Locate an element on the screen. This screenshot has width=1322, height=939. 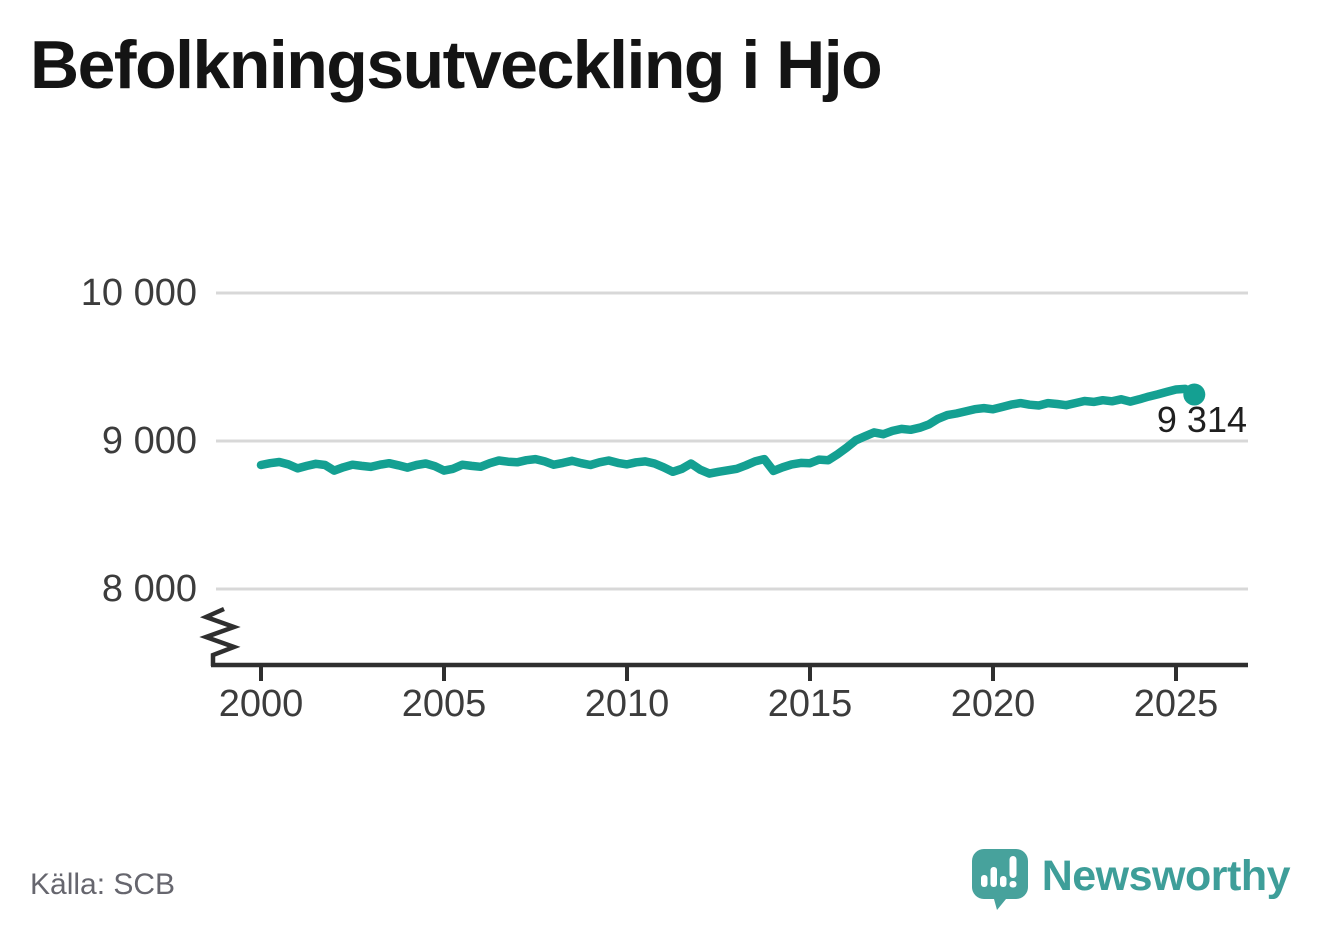
x-tick-label-2025: 2025 is located at coordinates (1176, 704).